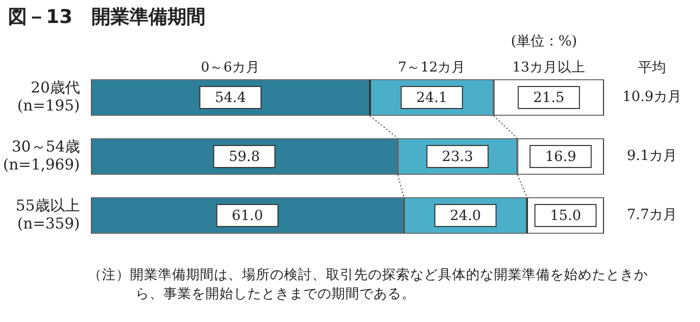 The image size is (700, 322). What do you see at coordinates (549, 68) in the screenshot?
I see `series-label: 13カ月以上` at bounding box center [549, 68].